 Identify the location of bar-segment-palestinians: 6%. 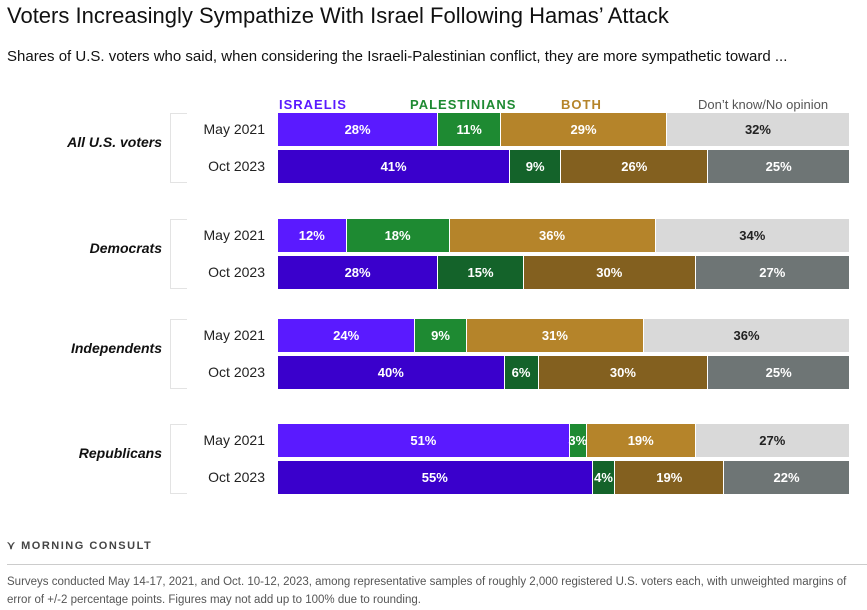
(521, 372).